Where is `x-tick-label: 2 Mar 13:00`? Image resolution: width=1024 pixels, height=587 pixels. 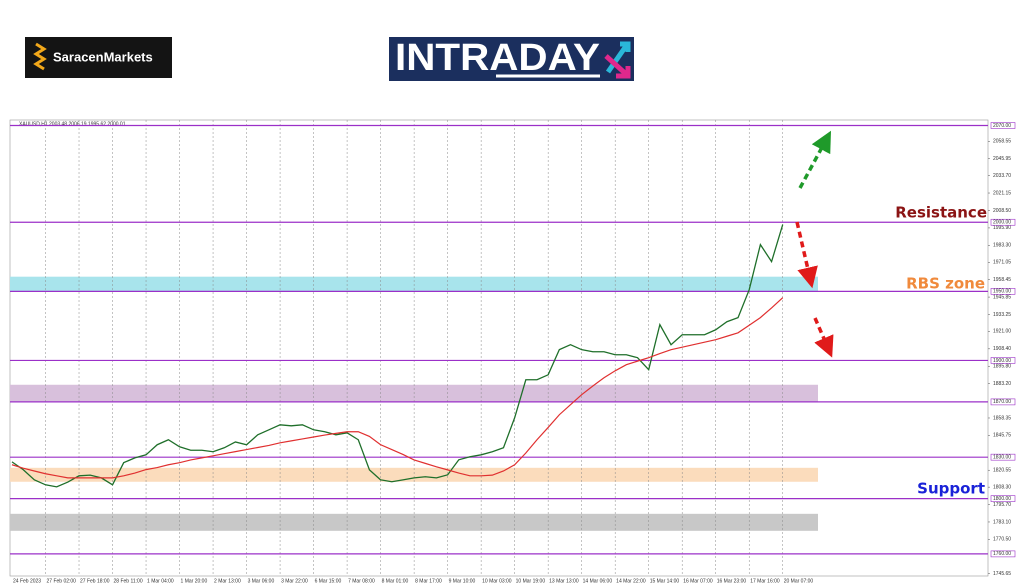
x-tick-label: 2 Mar 13:00 is located at coordinates (227, 581).